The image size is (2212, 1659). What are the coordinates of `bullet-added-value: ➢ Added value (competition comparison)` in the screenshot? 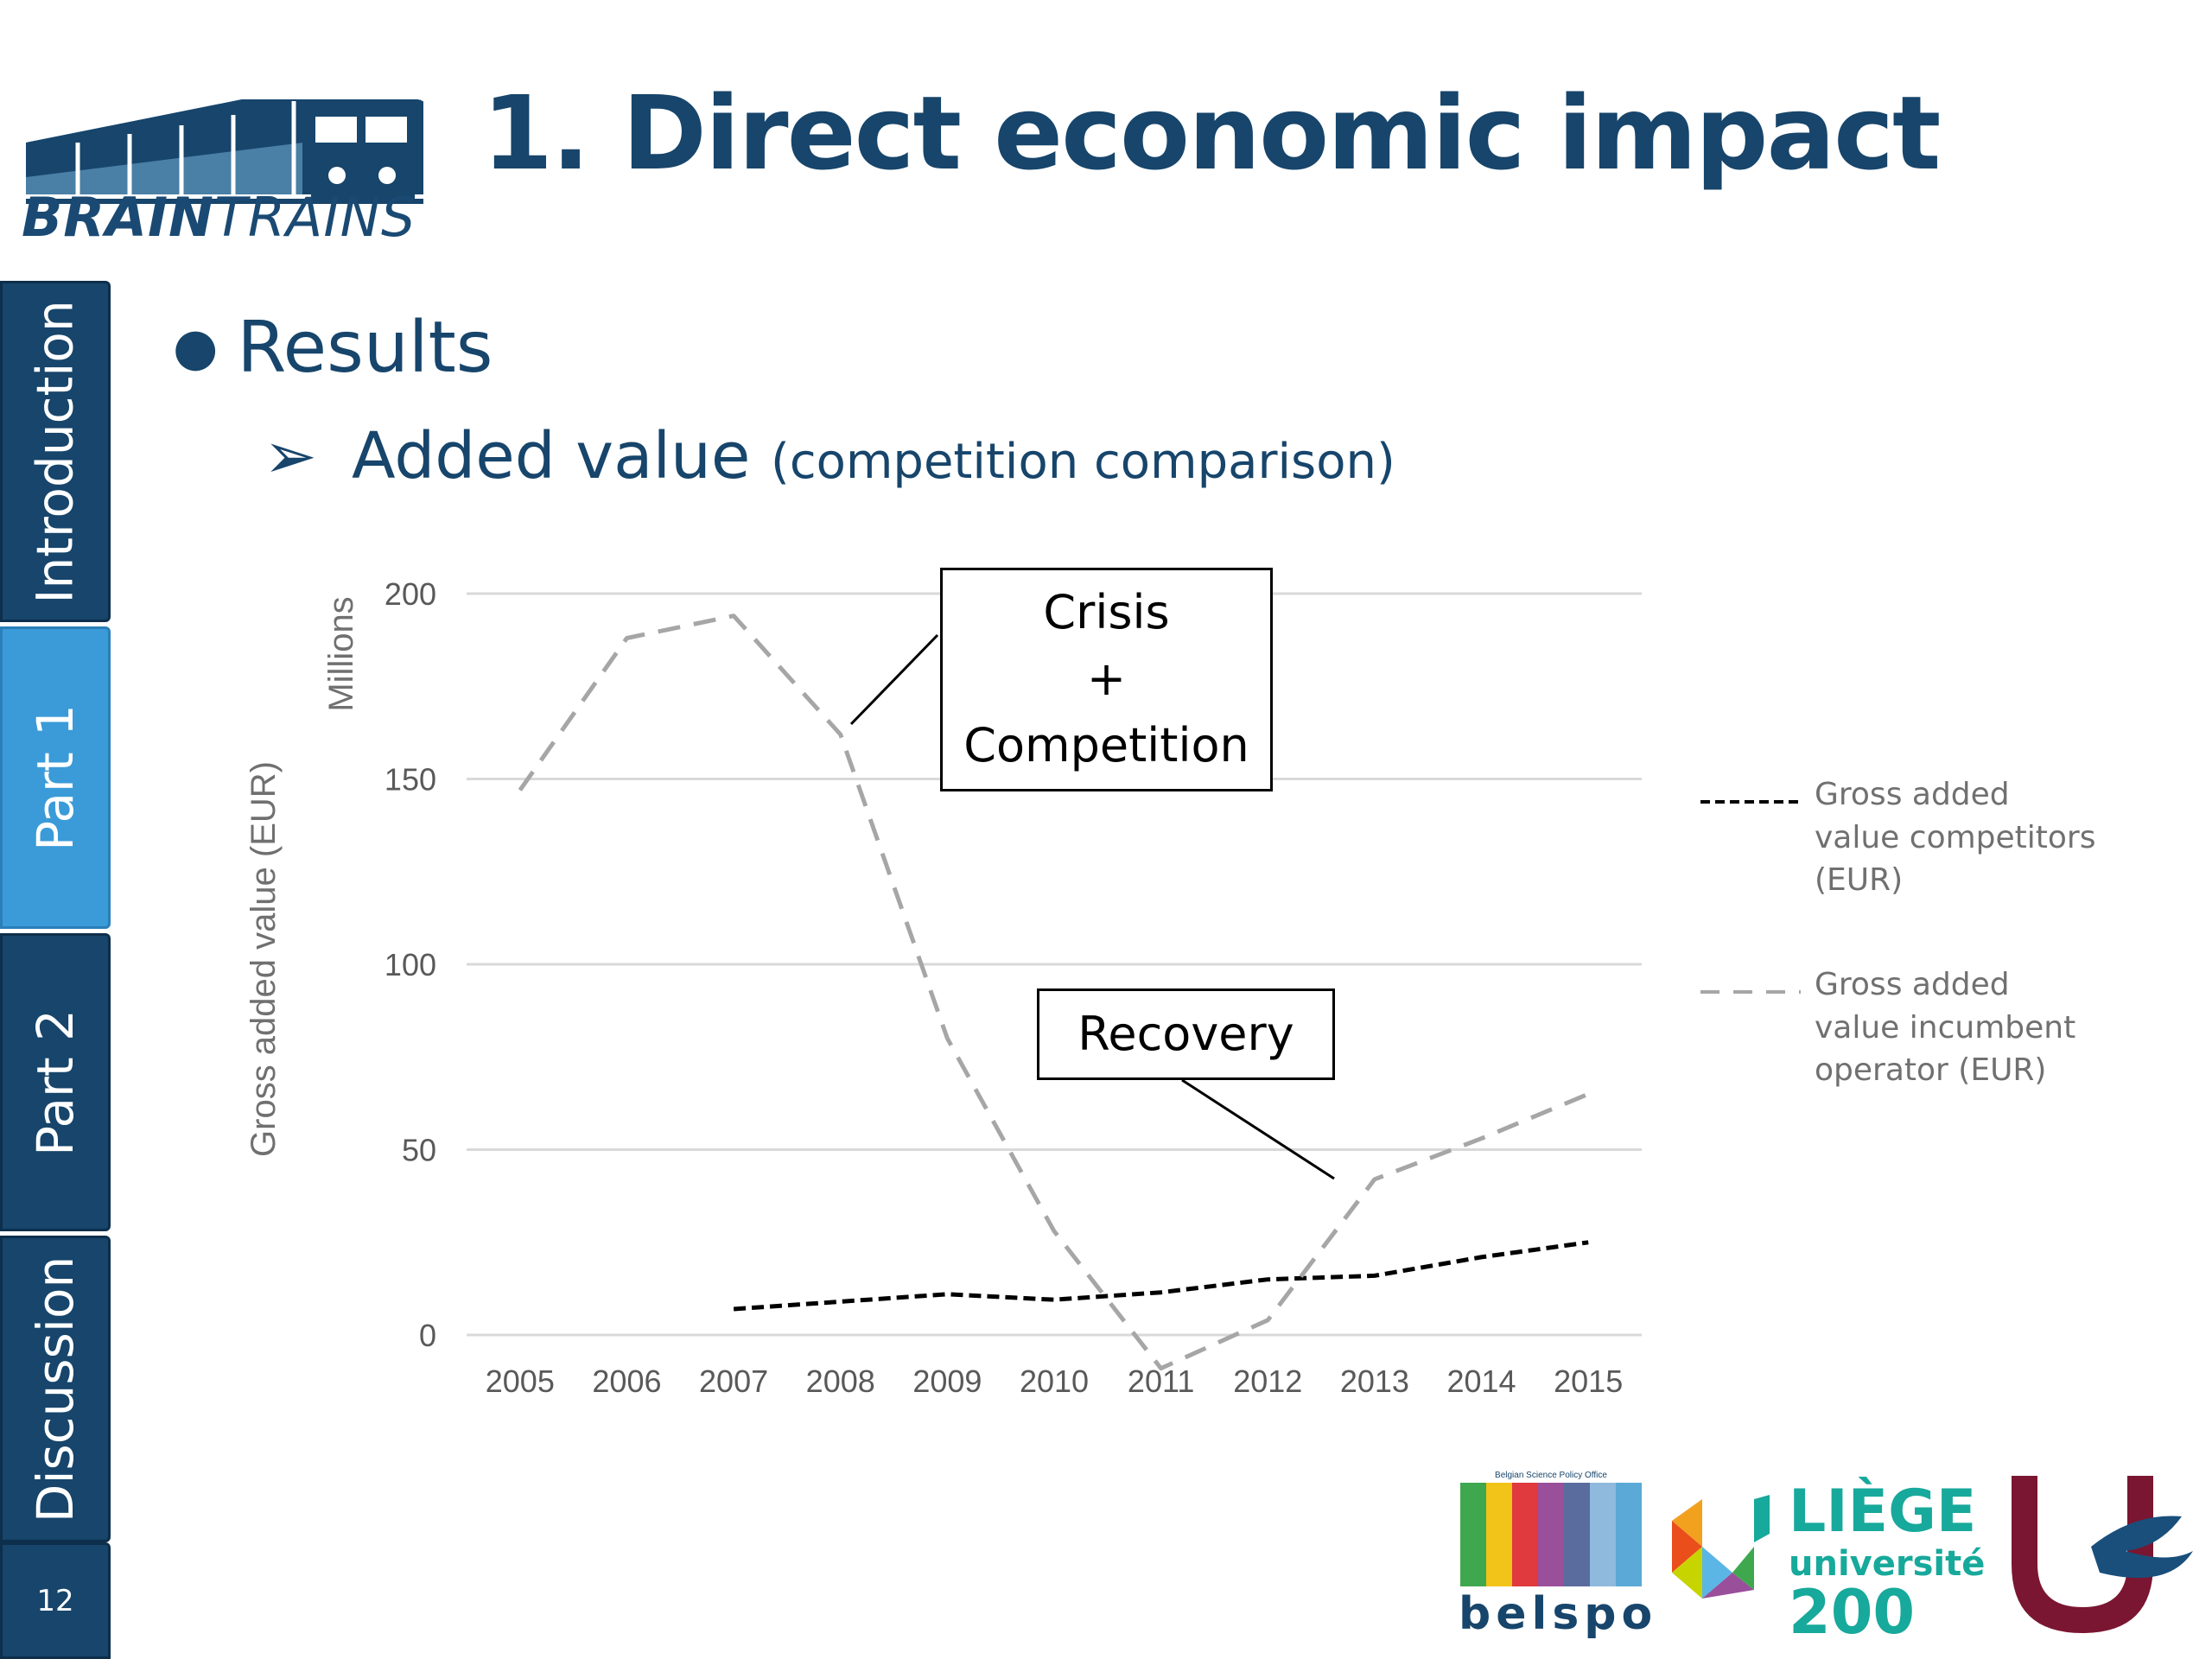 It's located at (829, 456).